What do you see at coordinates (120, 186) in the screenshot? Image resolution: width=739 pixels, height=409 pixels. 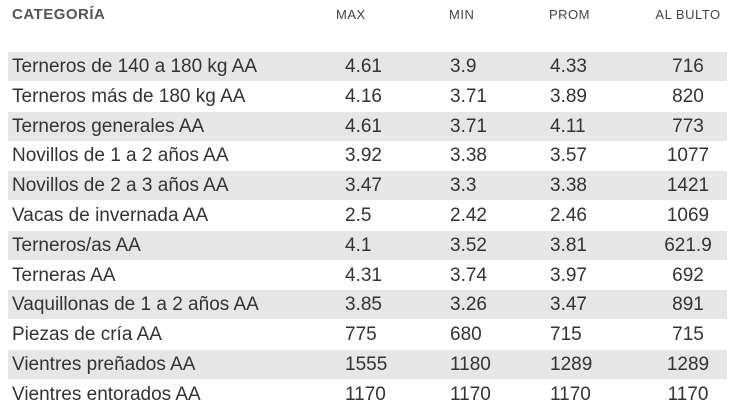 I see `category-cell: Novillos de 2 a 3 años AA` at bounding box center [120, 186].